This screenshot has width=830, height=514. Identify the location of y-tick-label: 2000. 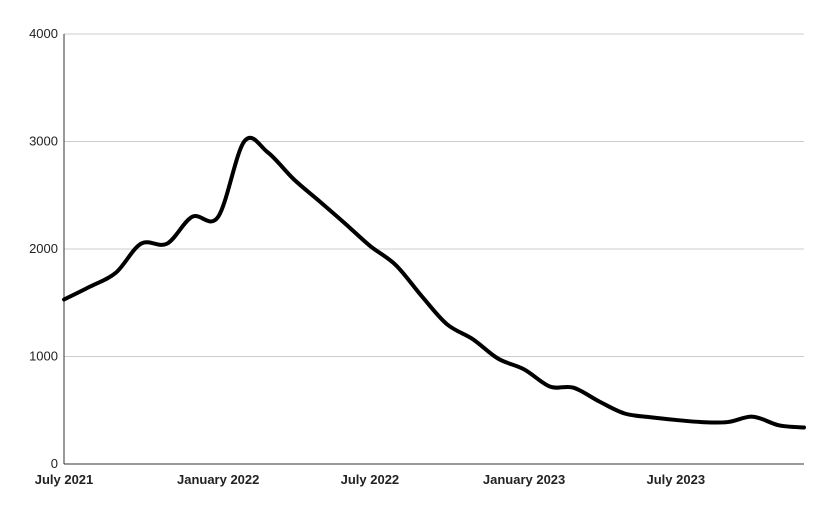
(43, 248).